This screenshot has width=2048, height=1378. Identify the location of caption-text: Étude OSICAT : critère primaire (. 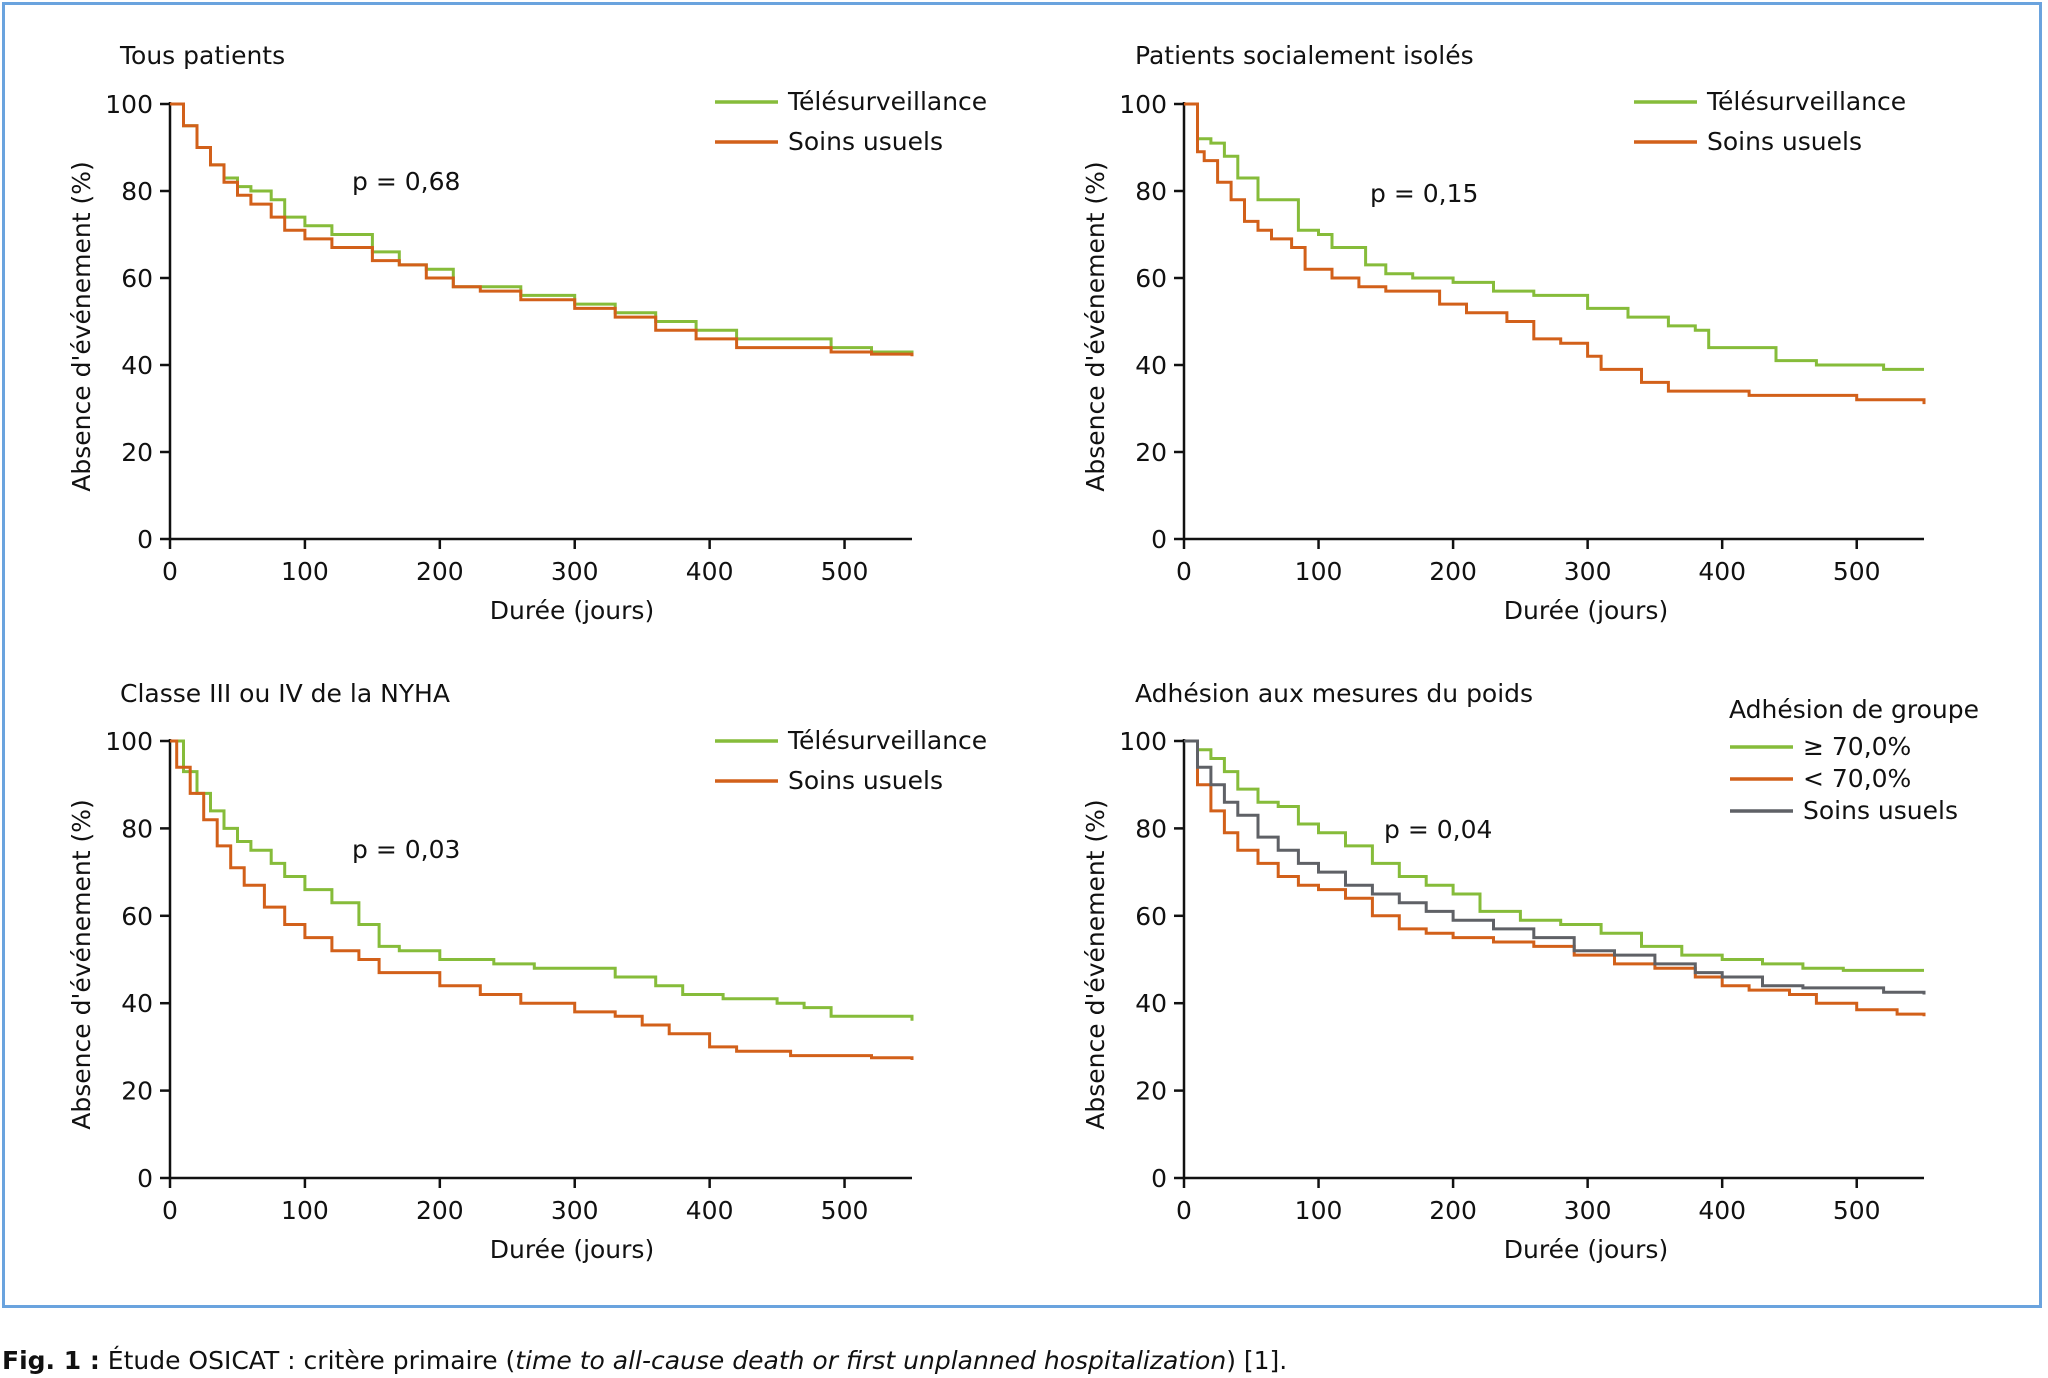
(307, 1360).